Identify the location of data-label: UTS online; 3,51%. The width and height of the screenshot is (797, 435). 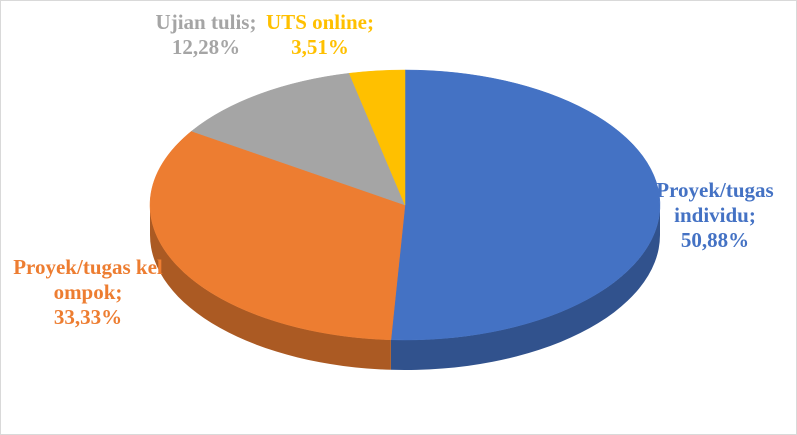
(320, 35).